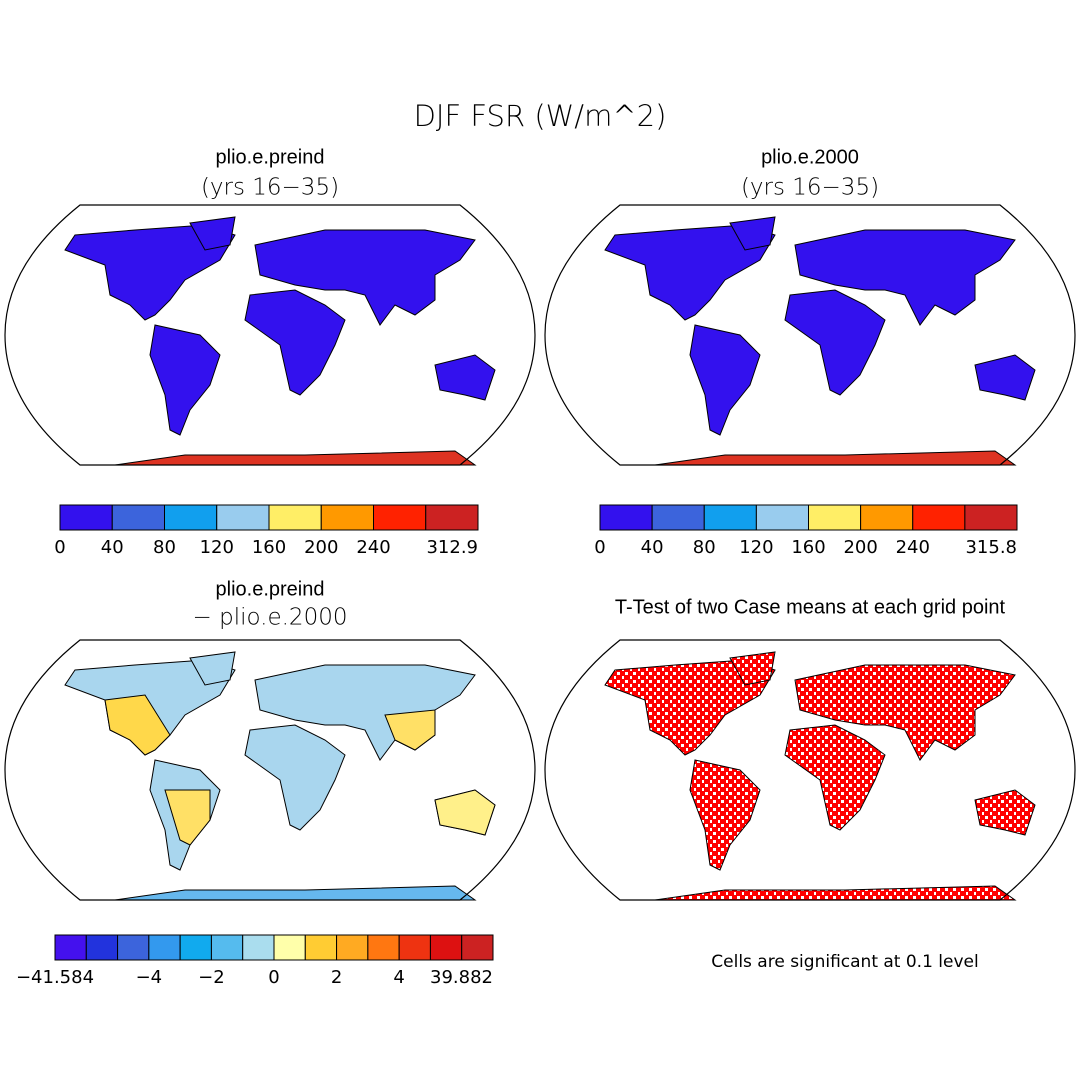 The height and width of the screenshot is (1080, 1080). I want to click on panel-subtitle: − plio.e.2000, so click(270, 618).